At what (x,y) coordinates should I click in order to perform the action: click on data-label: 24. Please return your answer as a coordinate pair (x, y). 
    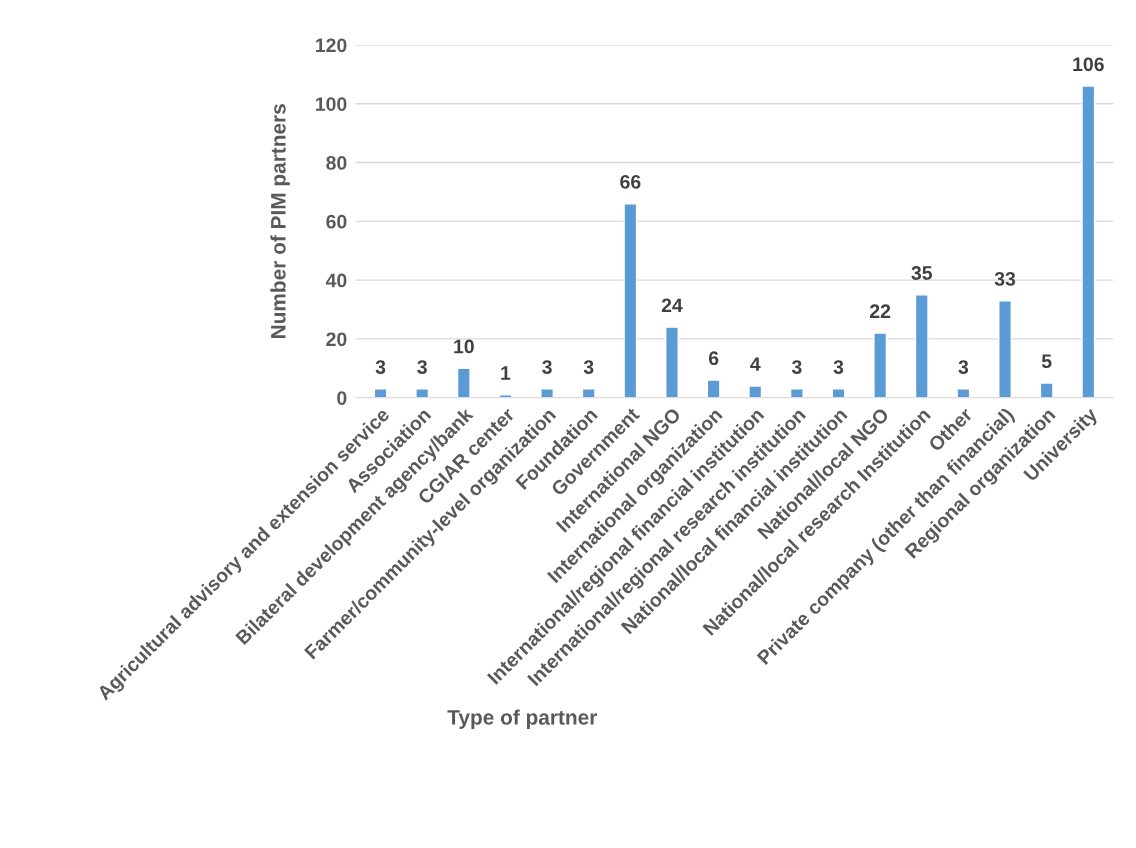
    Looking at the image, I should click on (672, 305).